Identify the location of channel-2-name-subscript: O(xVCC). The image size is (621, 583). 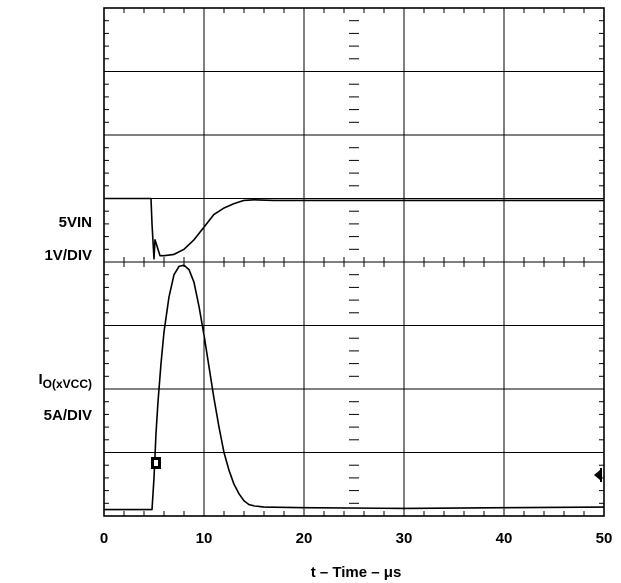
(67, 384).